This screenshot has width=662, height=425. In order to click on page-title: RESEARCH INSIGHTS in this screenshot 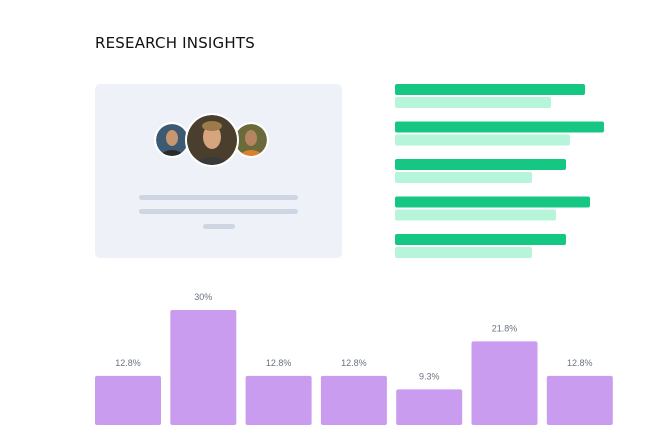, I will do `click(175, 43)`.